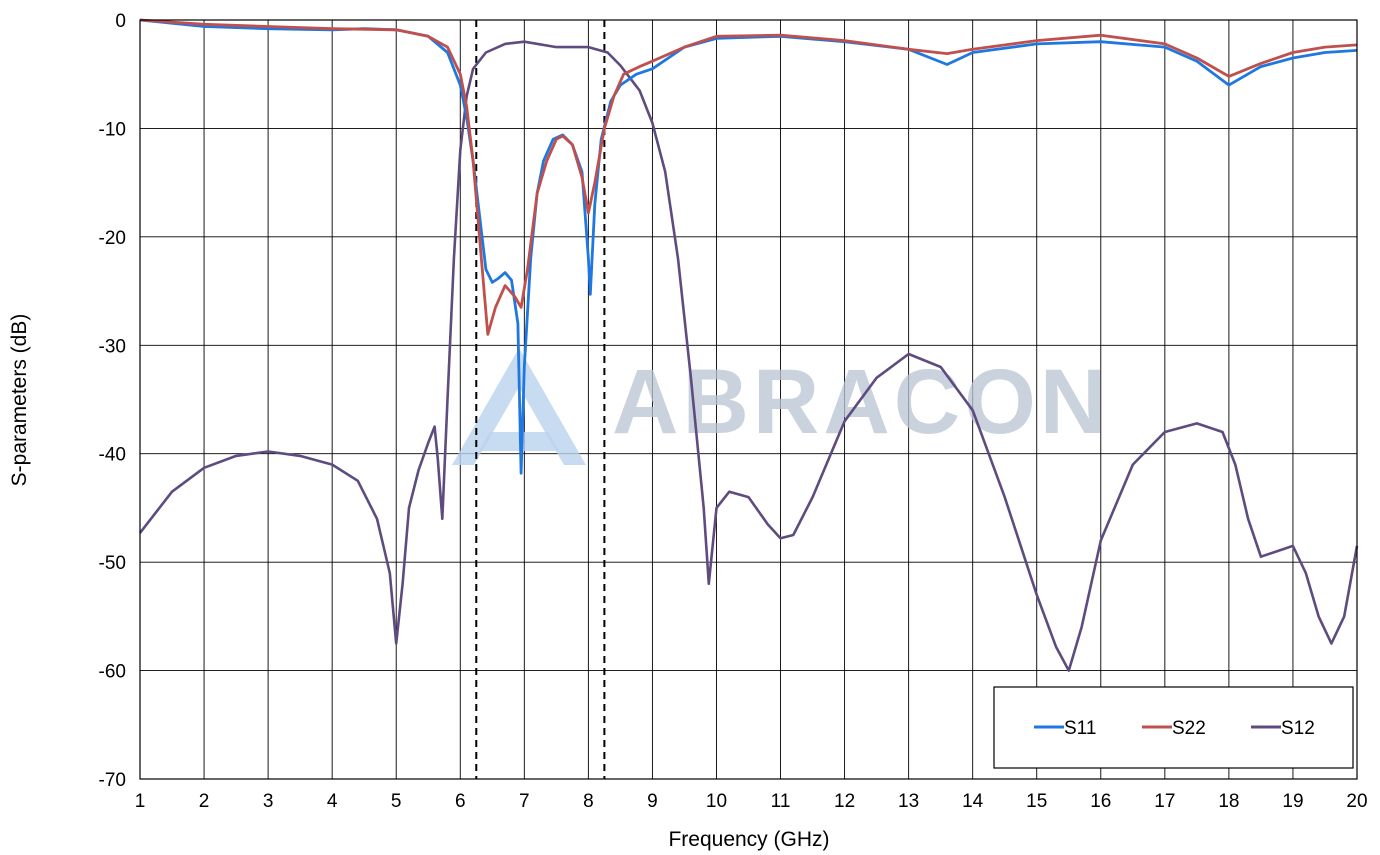 The height and width of the screenshot is (855, 1380). I want to click on x-tick-label: 9, so click(652, 801).